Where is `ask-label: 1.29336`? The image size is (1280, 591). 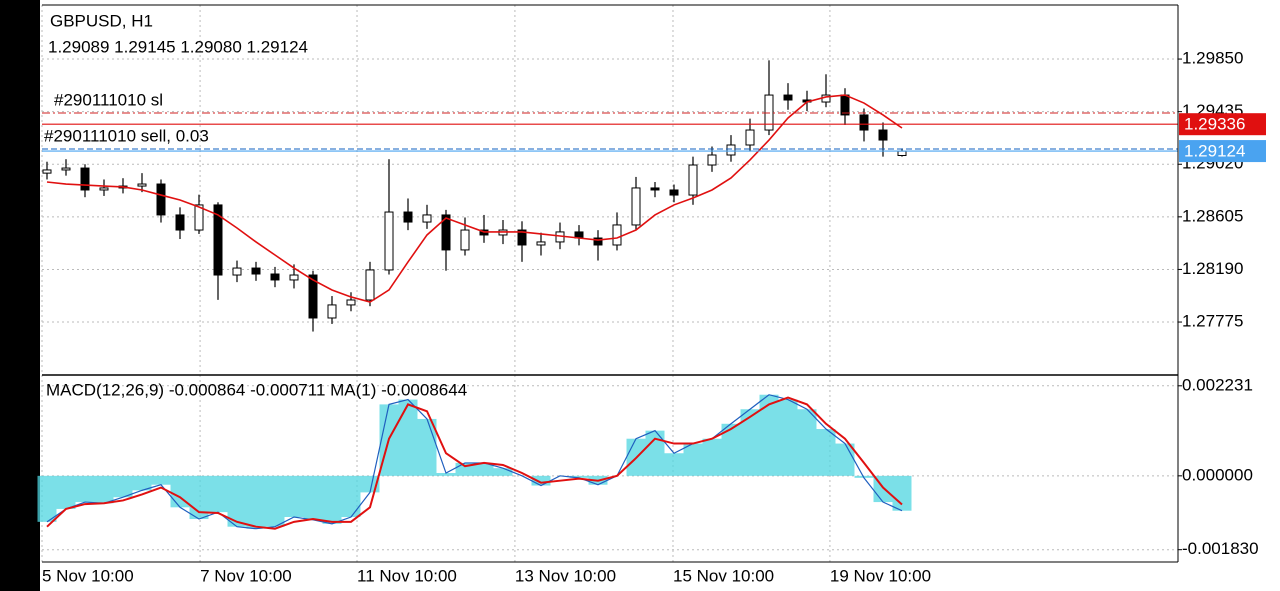
ask-label: 1.29336 is located at coordinates (1214, 124).